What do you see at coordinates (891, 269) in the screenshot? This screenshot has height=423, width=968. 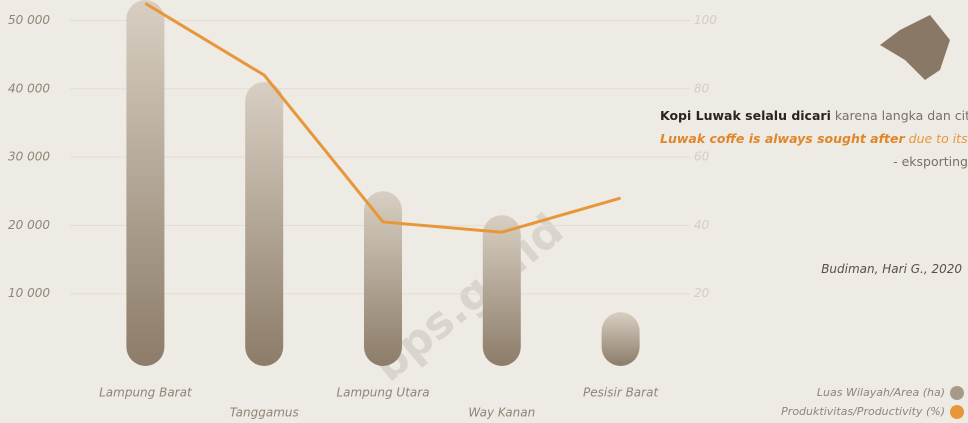 I see `citation: Budiman, Hari G., 2020` at bounding box center [891, 269].